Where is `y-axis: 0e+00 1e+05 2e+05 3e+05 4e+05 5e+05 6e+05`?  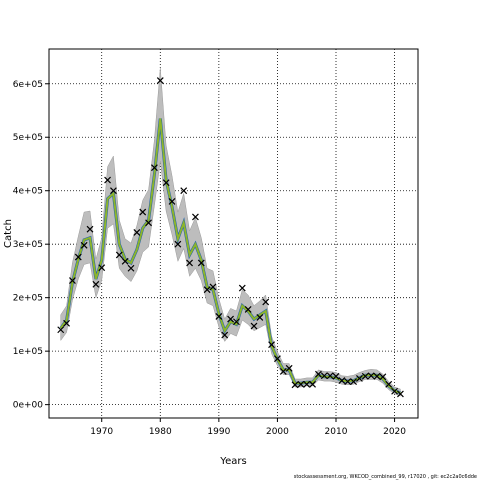
y-axis: 0e+00 1e+05 2e+05 3e+05 4e+05 5e+05 6e+05 is located at coordinates (31, 245).